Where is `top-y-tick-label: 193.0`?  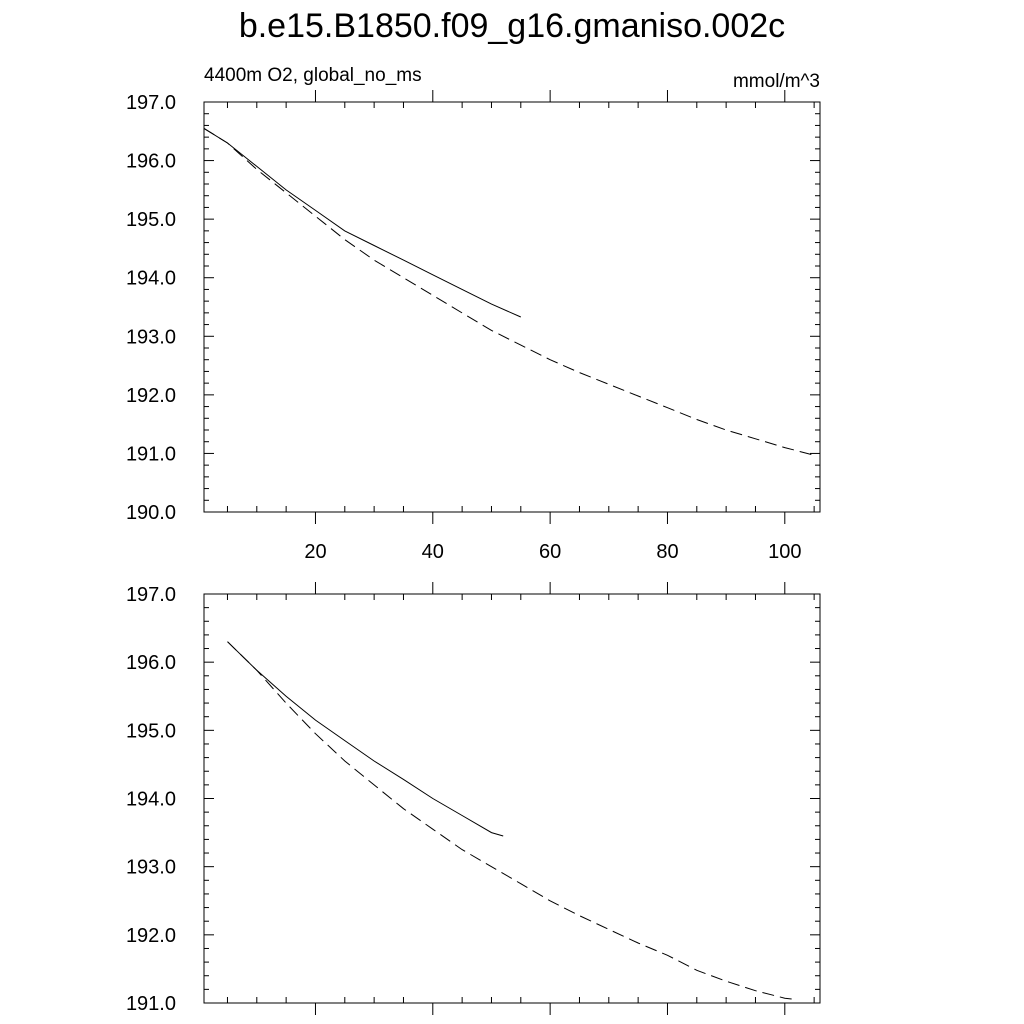 top-y-tick-label: 193.0 is located at coordinates (151, 337).